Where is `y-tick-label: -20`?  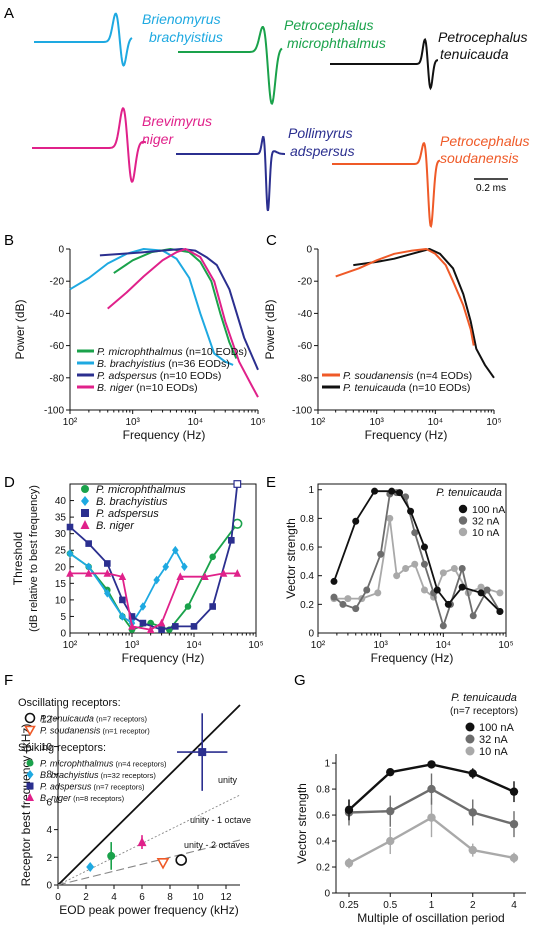
y-tick-label: -20 is located at coordinates (305, 282).